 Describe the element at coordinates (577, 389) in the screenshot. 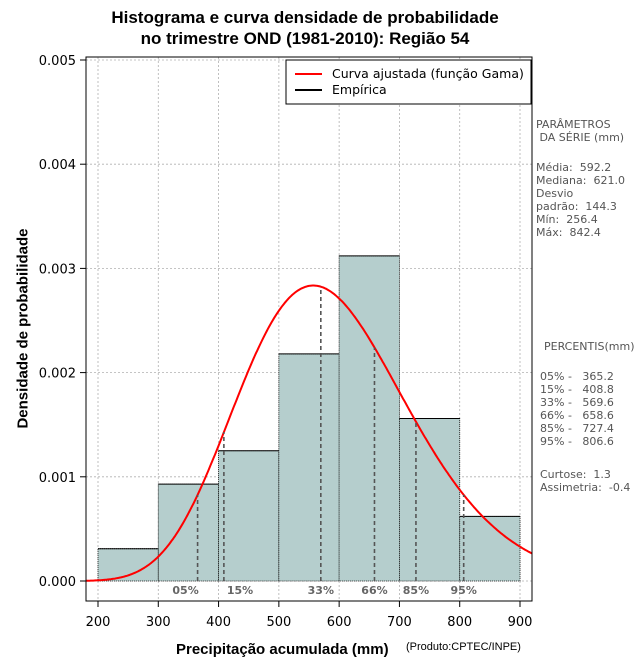

I see `percentil-15: 15% - 408.8` at that location.